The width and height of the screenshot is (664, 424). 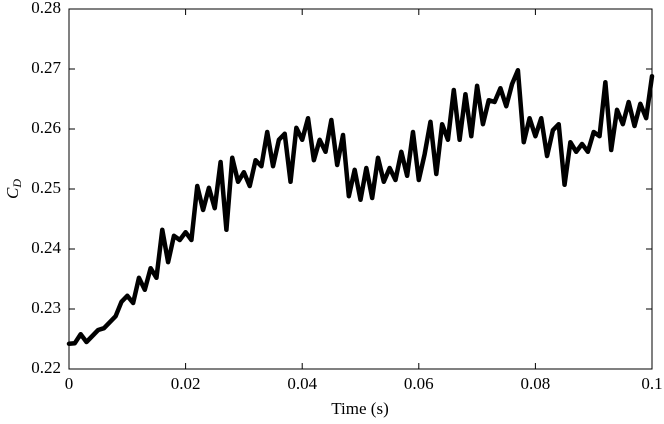 What do you see at coordinates (536, 383) in the screenshot?
I see `x-tick-label: 0.08` at bounding box center [536, 383].